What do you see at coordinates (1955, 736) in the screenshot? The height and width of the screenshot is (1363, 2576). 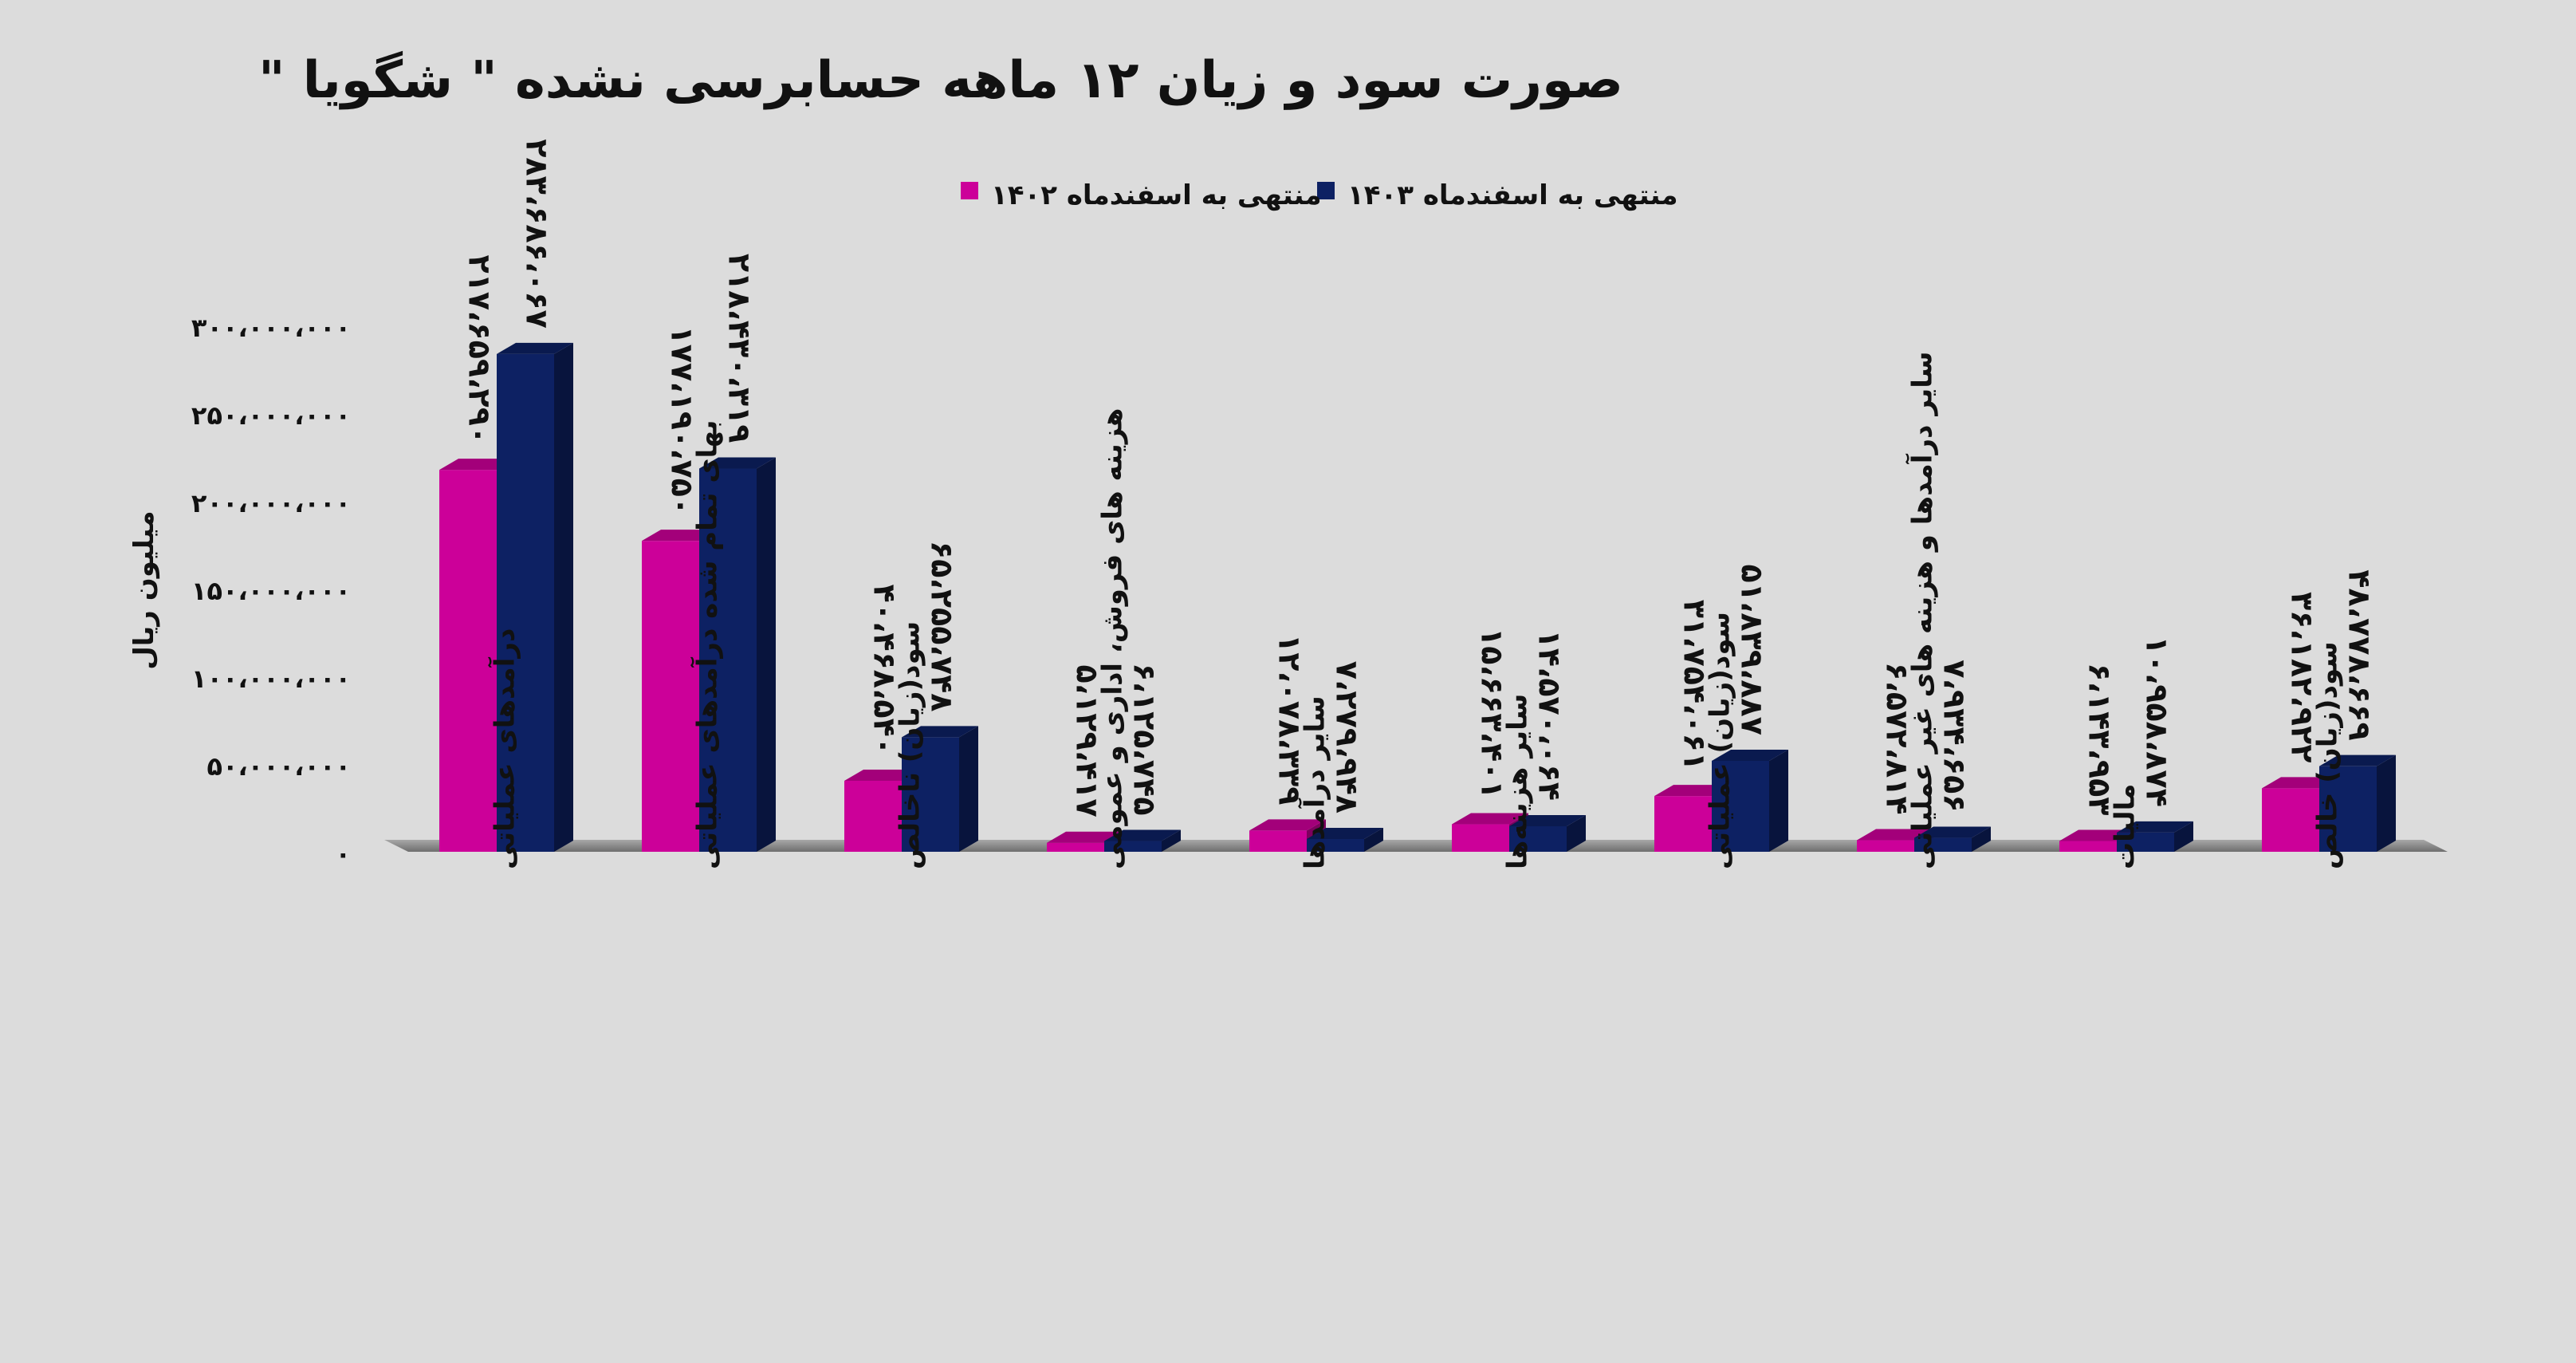 I see `value-label: ۷،۹۳۴،۶۵۶` at bounding box center [1955, 736].